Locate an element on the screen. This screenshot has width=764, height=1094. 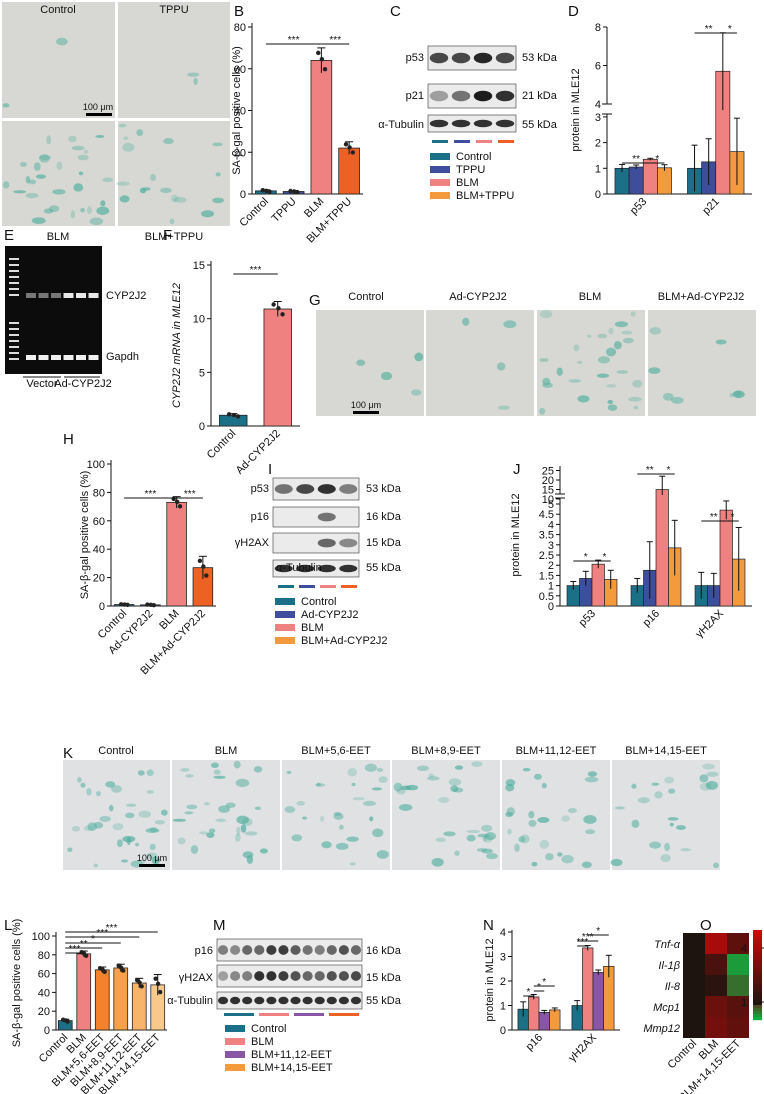
legend-label: Control is located at coordinates (318, 602).